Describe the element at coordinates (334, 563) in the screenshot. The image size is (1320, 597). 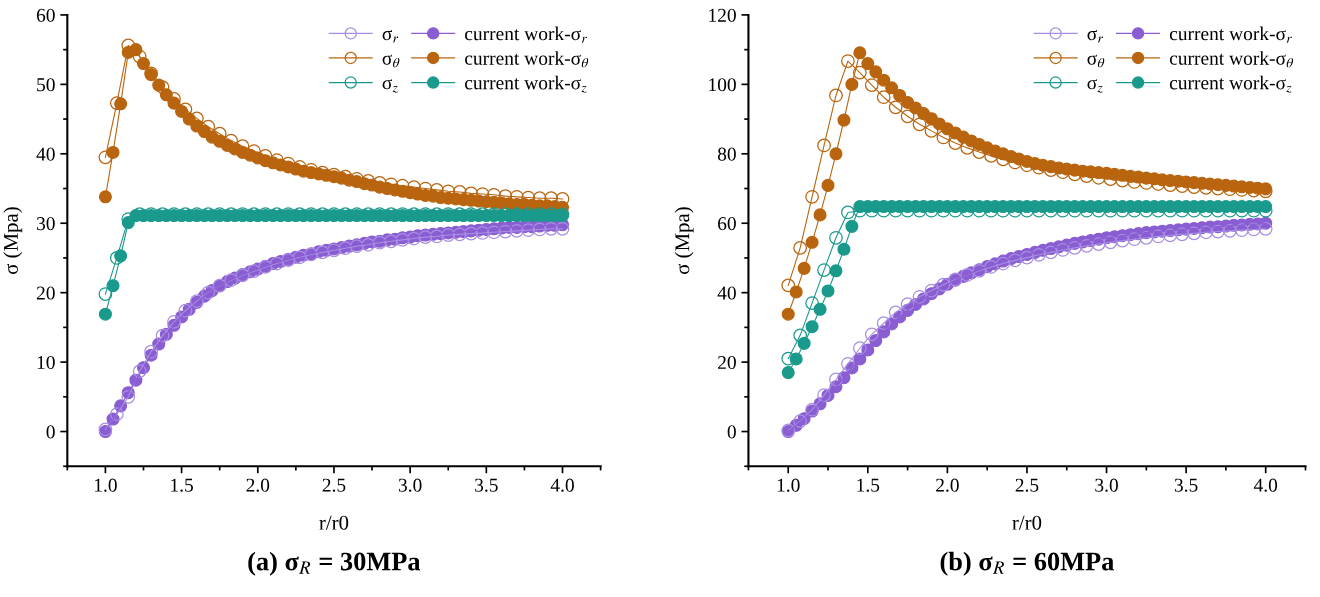
I see `text: (a) σ$_{R}$ = 30MPa` at that location.